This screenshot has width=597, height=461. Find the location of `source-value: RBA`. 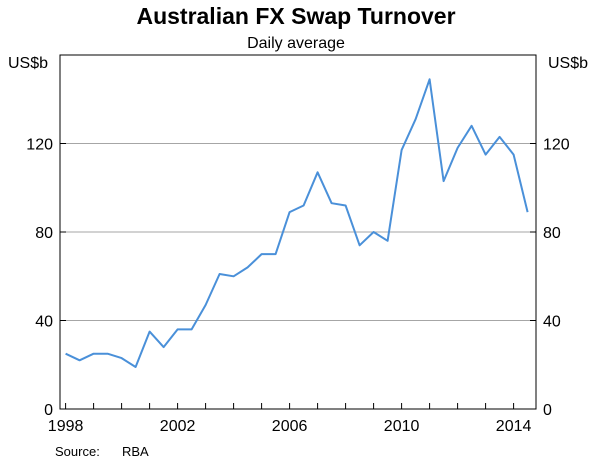

source-value: RBA is located at coordinates (135, 451).